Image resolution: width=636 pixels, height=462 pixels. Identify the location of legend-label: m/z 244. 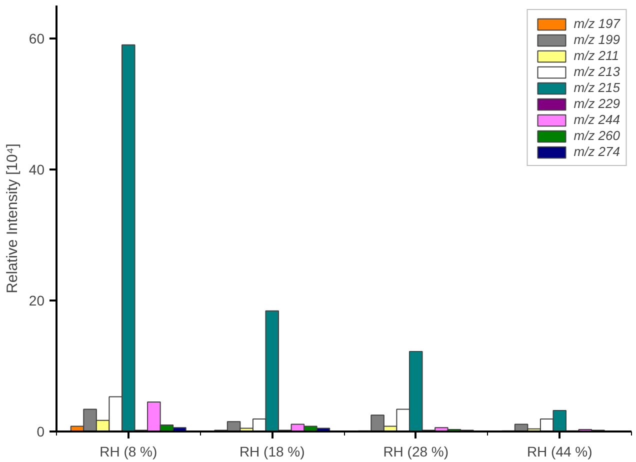
(597, 119).